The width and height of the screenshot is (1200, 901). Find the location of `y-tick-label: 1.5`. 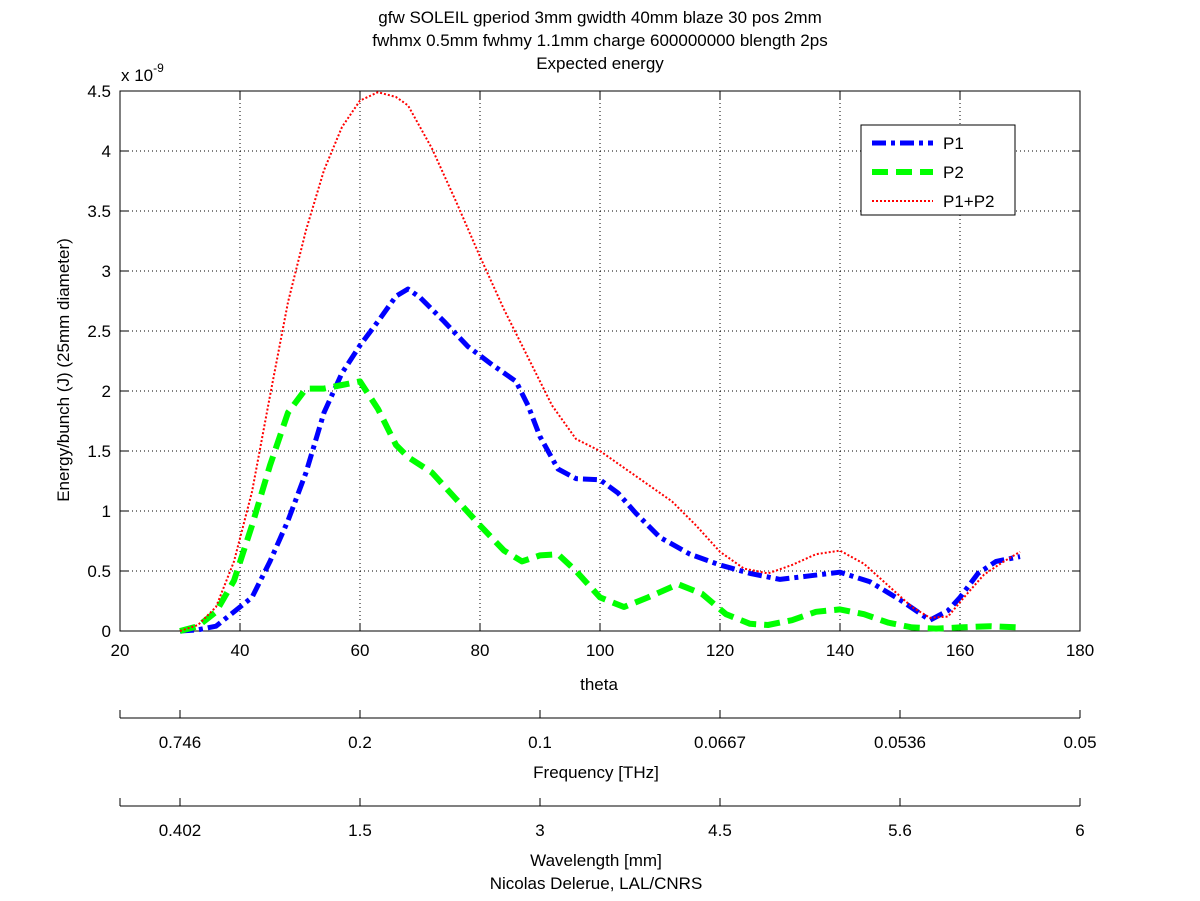

y-tick-label: 1.5 is located at coordinates (99, 451).